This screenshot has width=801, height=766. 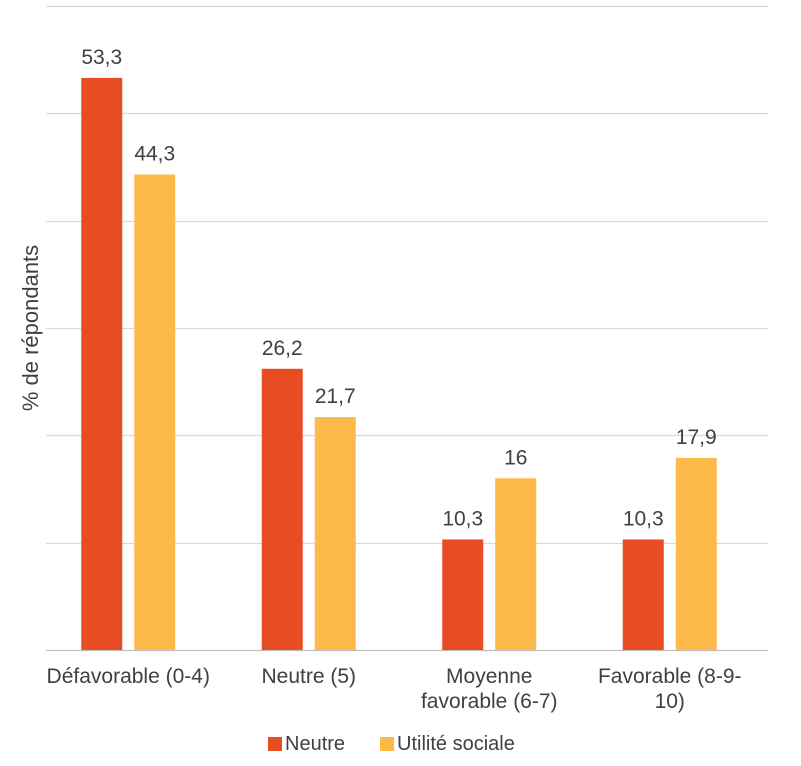 I want to click on x-tick-label: Défavorable (0-4), so click(x=128, y=676).